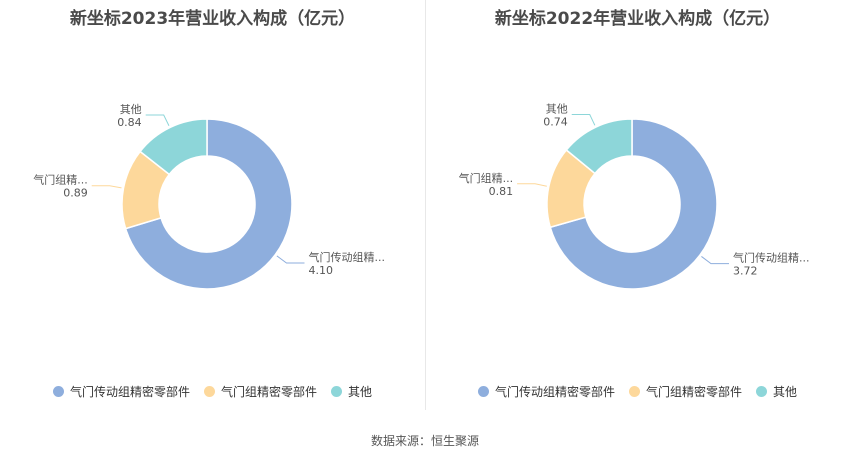 The width and height of the screenshot is (850, 459). I want to click on slice-value-other: 0.74, so click(555, 121).